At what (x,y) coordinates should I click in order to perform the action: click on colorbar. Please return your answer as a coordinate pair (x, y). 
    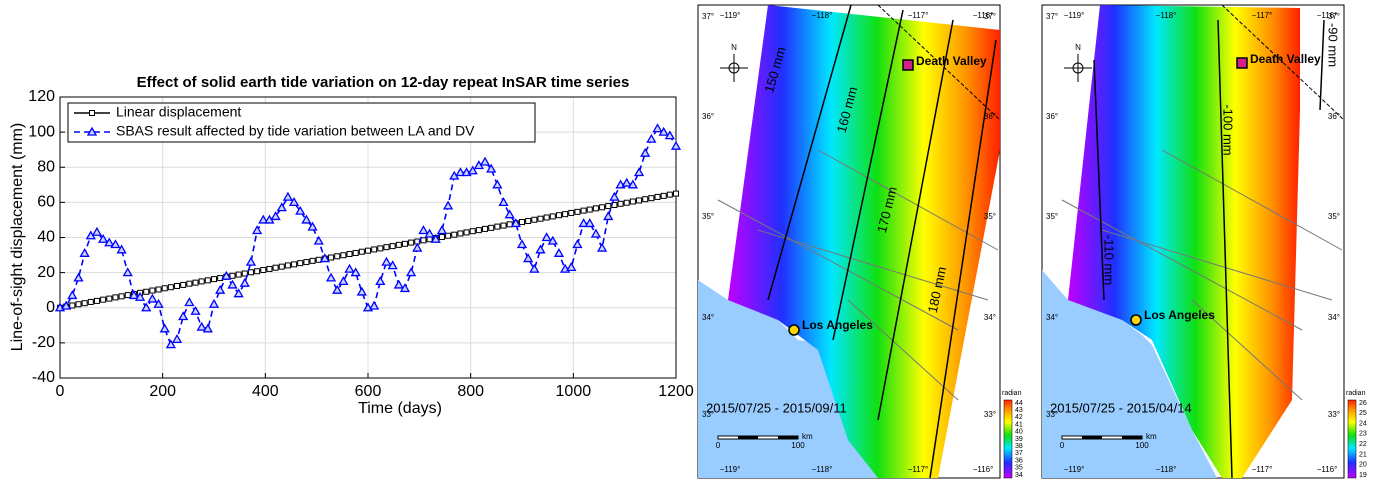
    Looking at the image, I should click on (1352, 439).